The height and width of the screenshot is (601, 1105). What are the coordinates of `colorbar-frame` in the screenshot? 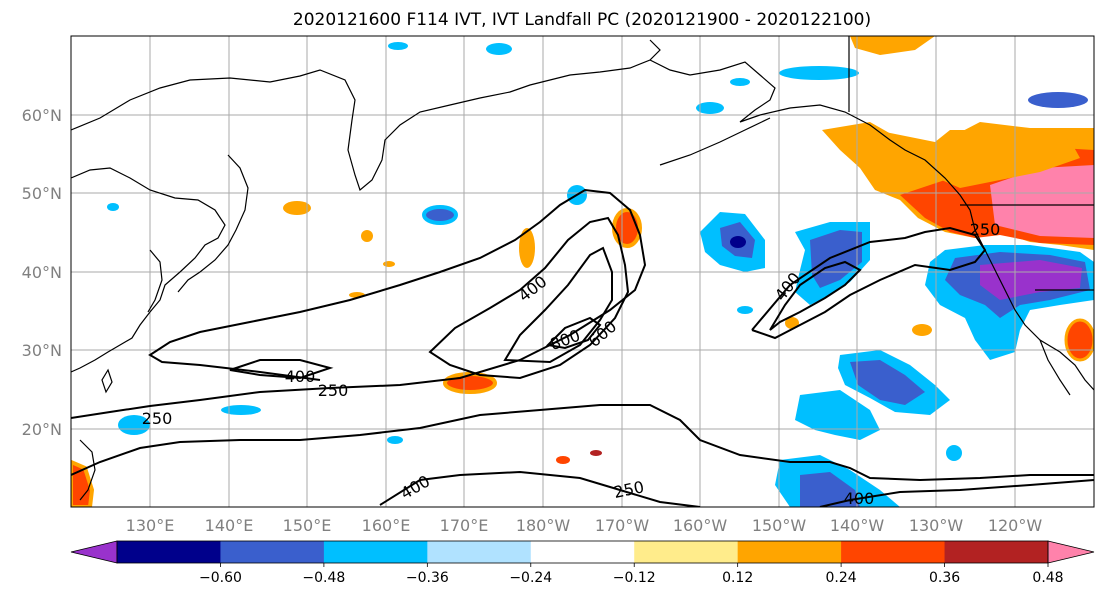 It's located at (582, 552).